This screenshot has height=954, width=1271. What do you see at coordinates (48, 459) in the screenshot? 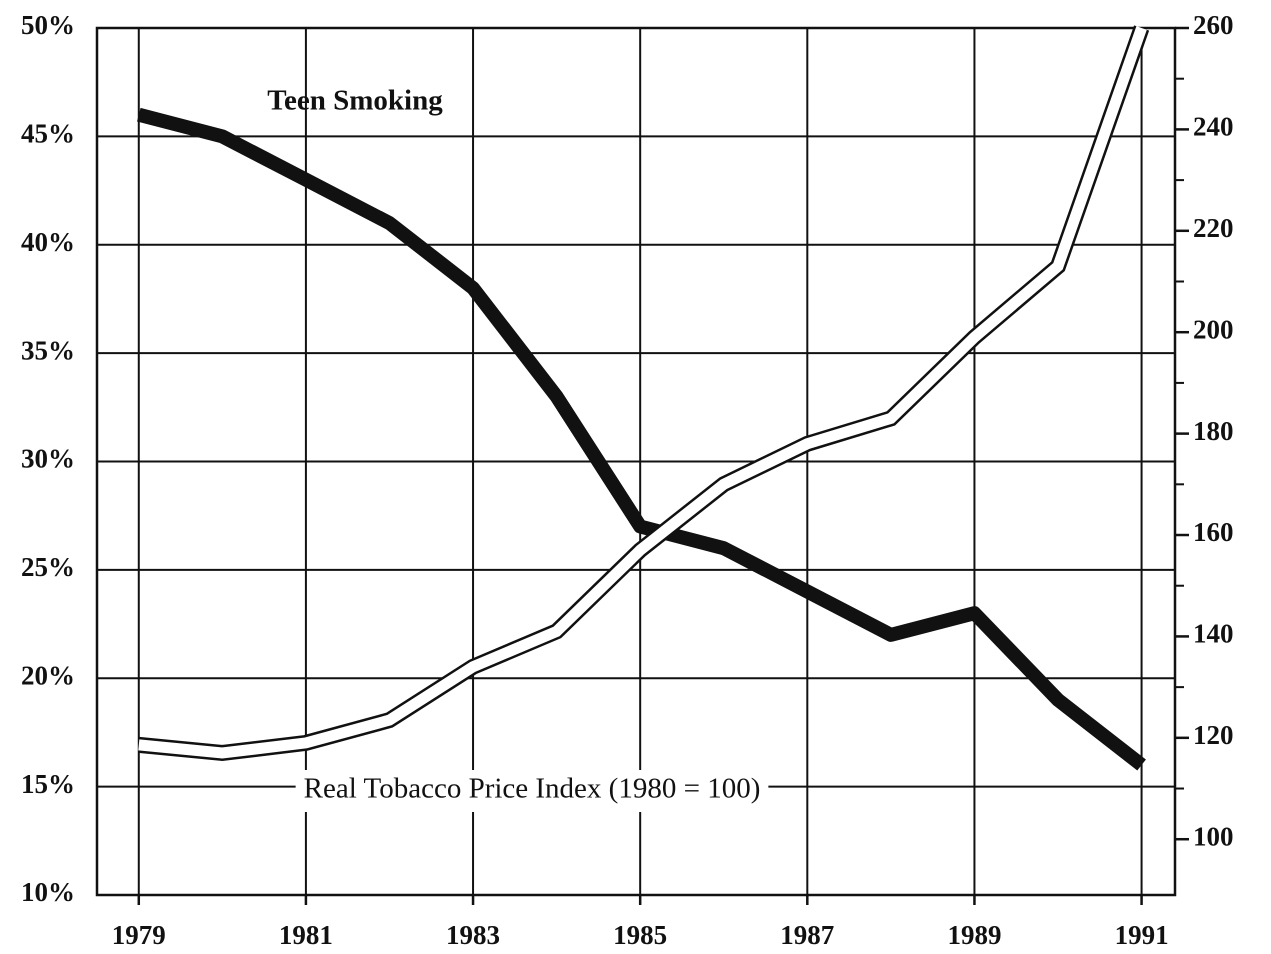
I see `y-tick-label: 30%` at bounding box center [48, 459].